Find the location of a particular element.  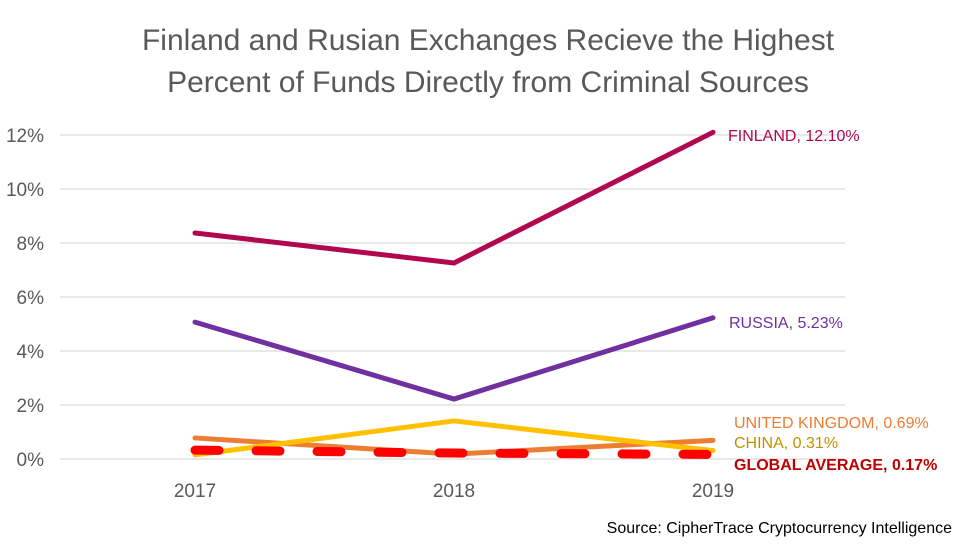

x-tick-label: 2019 is located at coordinates (713, 491).